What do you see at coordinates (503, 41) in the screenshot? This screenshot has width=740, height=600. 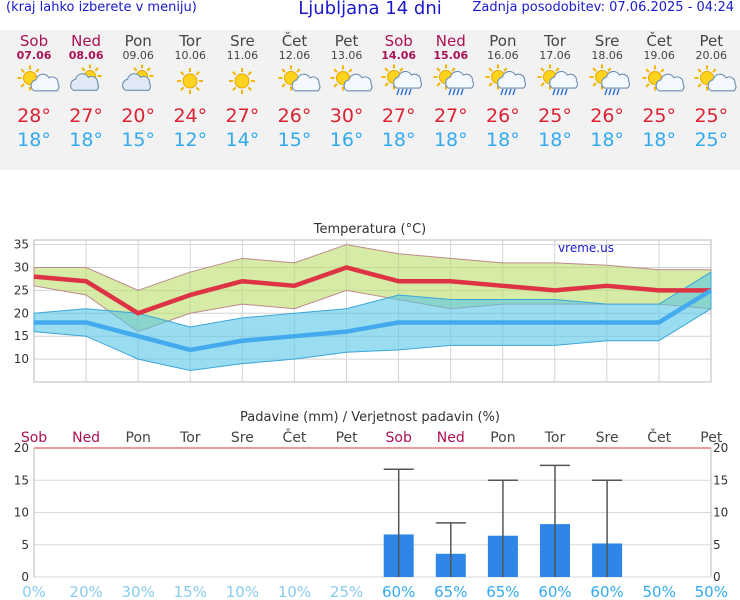 I see `day-name: Pon` at bounding box center [503, 41].